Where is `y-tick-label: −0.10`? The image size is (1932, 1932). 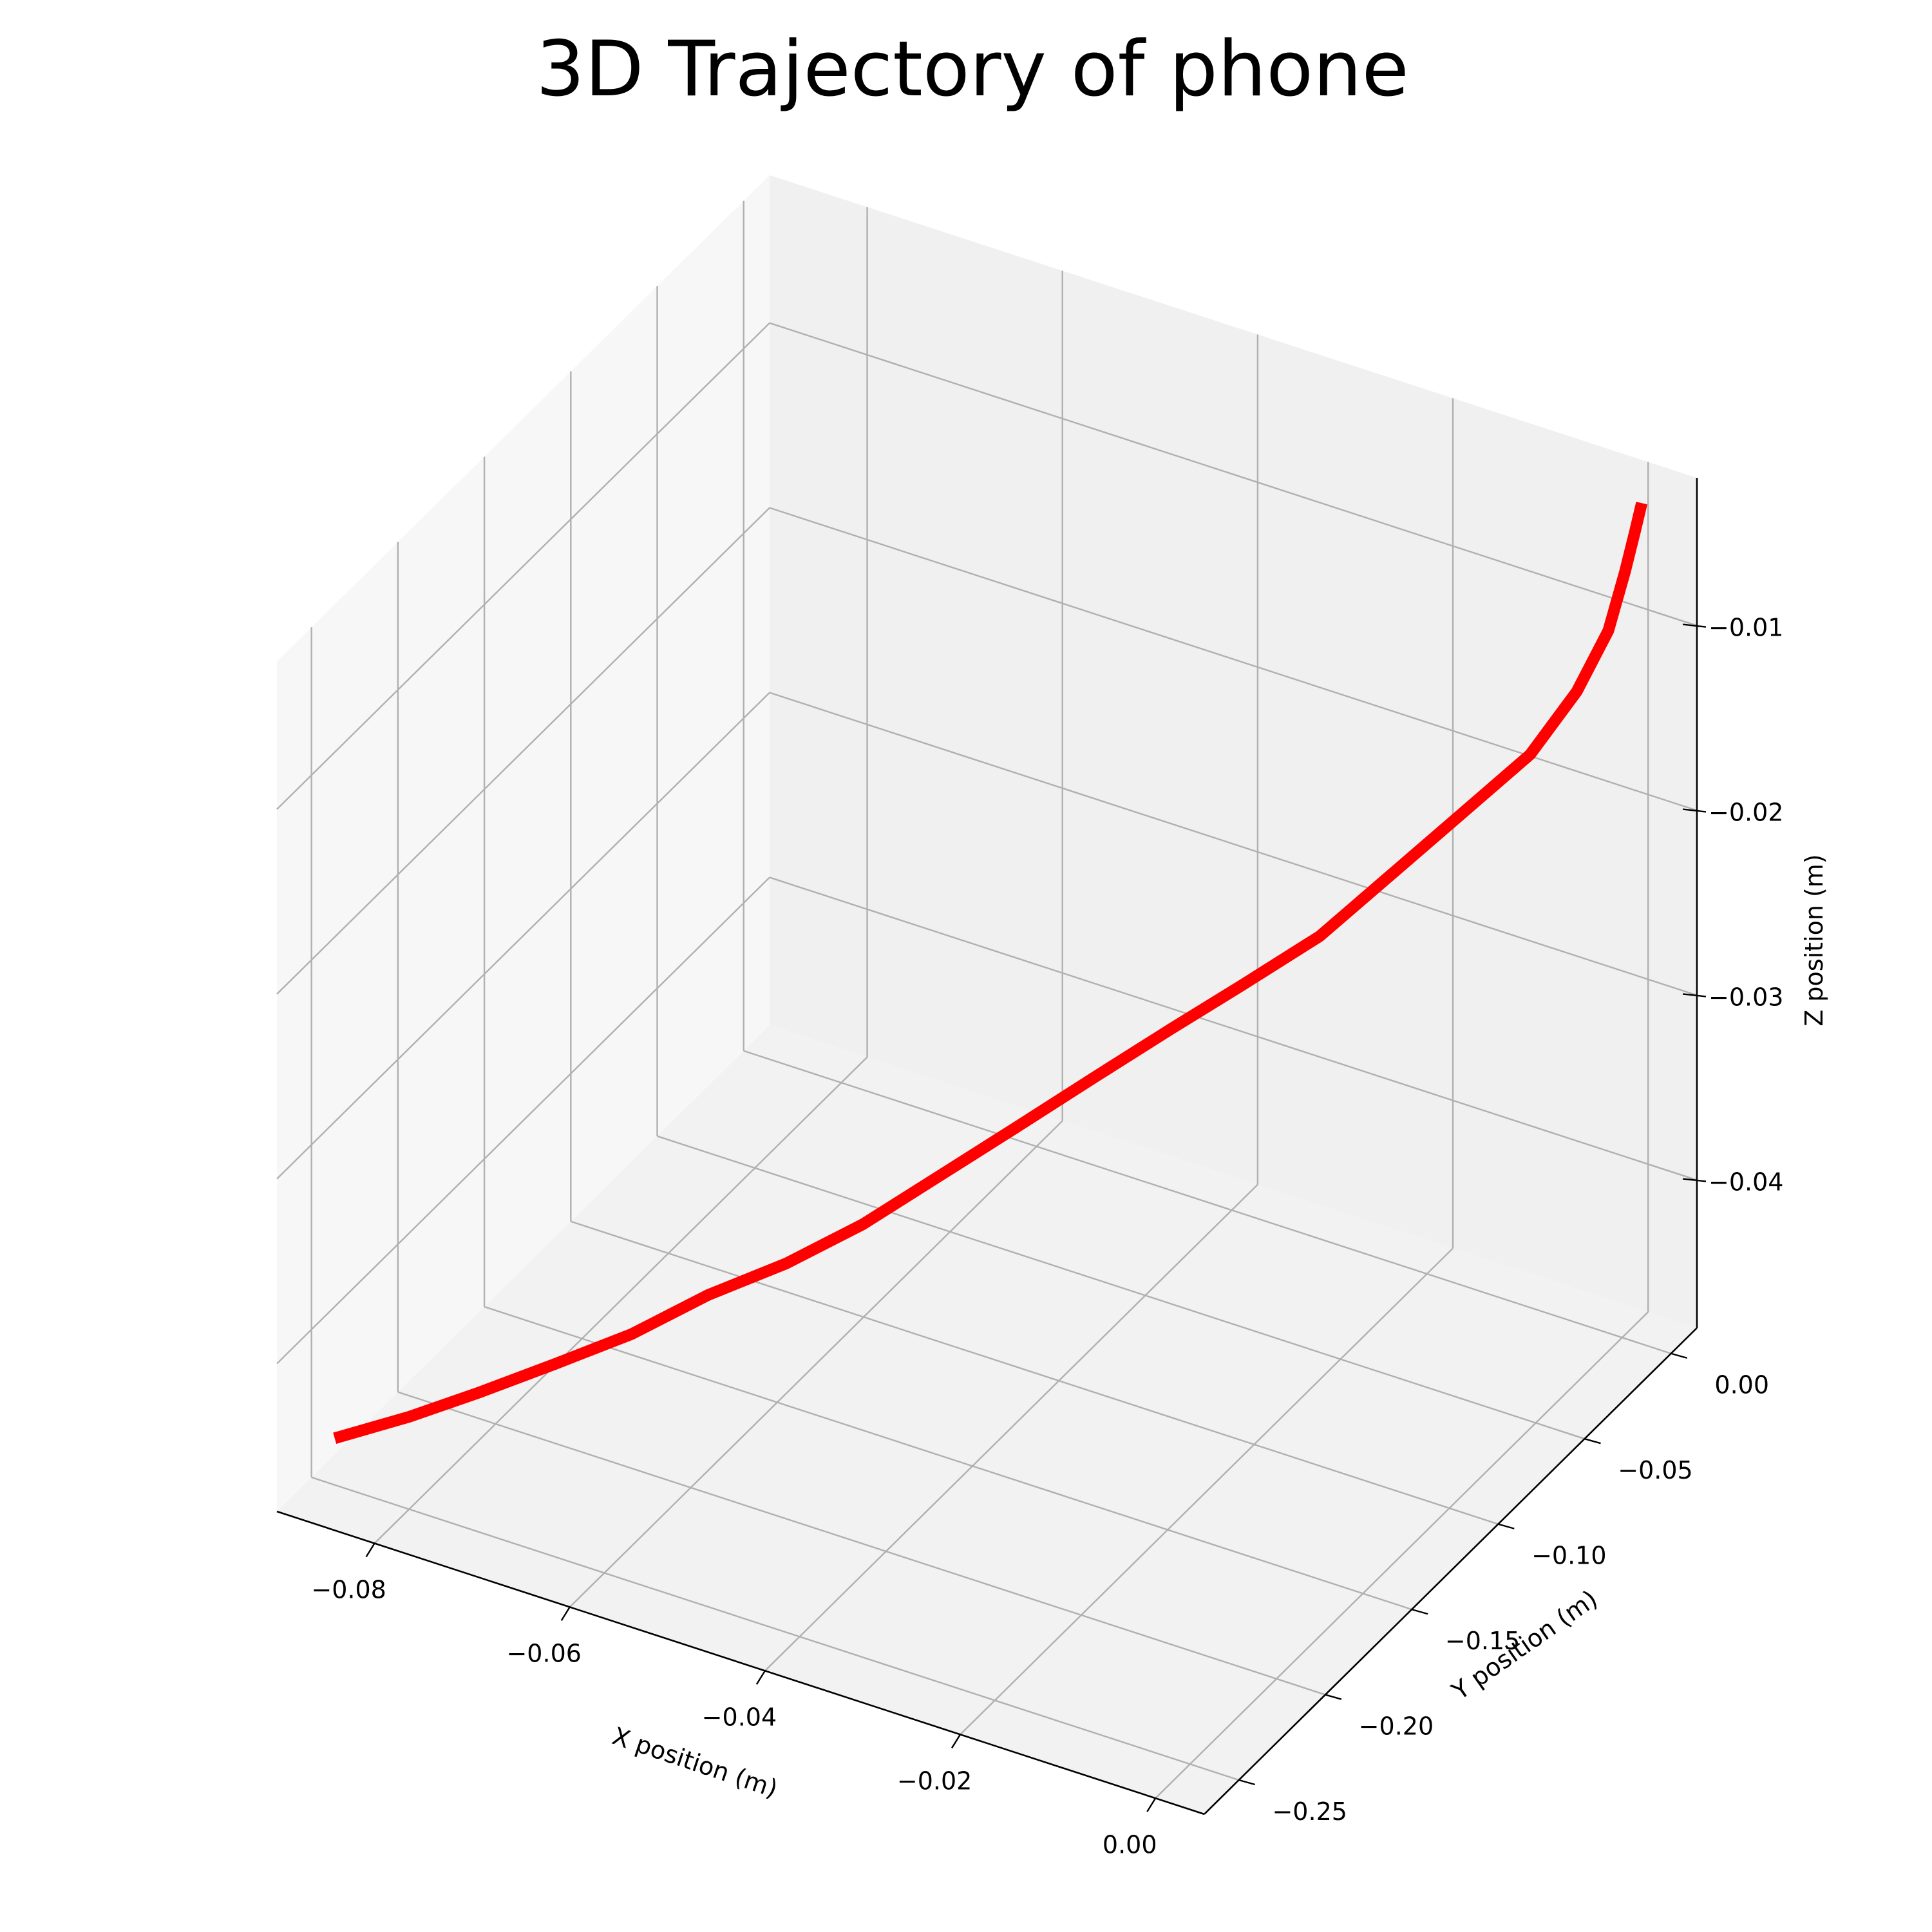 y-tick-label: −0.10 is located at coordinates (1568, 1556).